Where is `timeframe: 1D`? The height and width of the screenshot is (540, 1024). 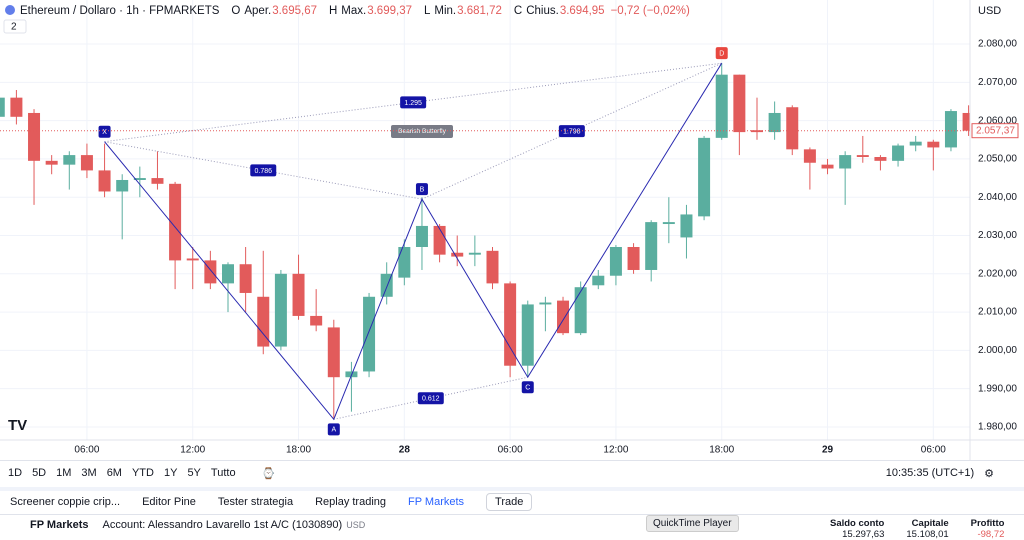 timeframe: 1D is located at coordinates (15, 473).